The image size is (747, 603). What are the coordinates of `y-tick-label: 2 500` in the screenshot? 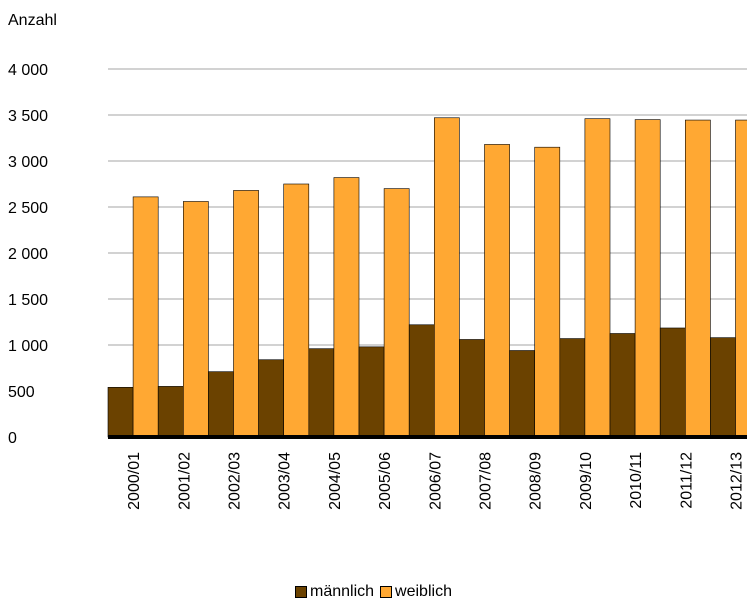 It's located at (28, 208).